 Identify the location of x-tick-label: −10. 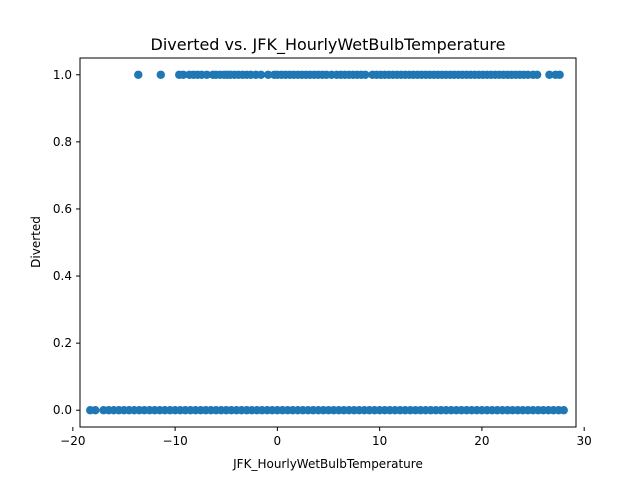
(174, 441).